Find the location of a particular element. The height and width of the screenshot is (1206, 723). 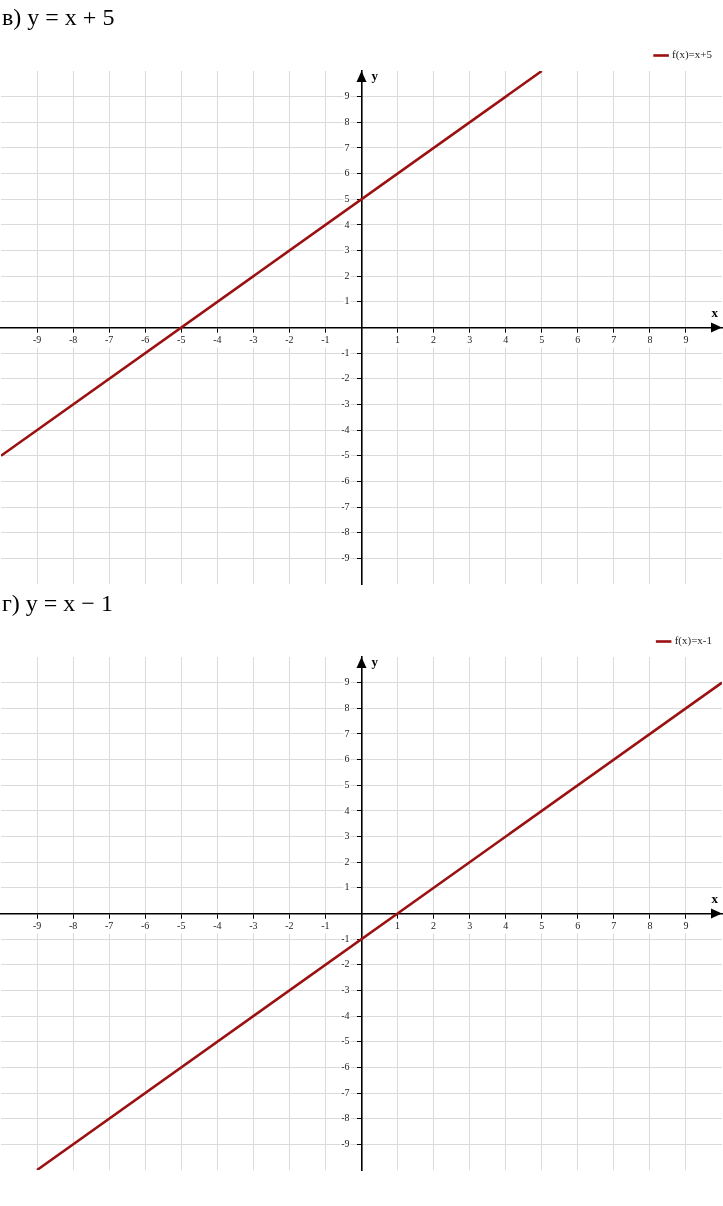

chart-title: г) y = x − 1 is located at coordinates (57, 603).